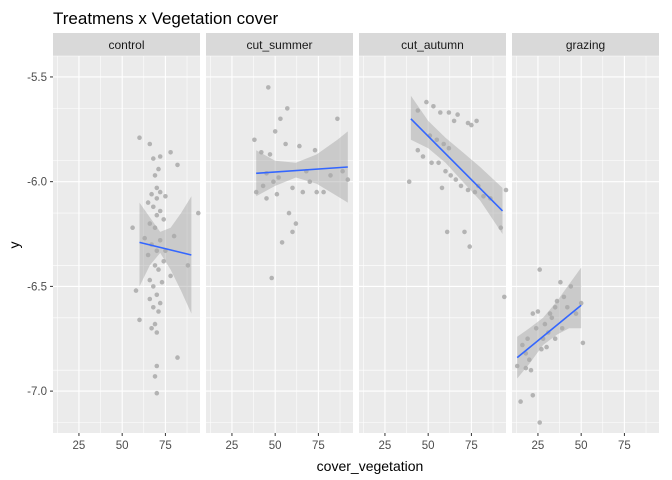 The image size is (672, 480). I want to click on y-tick-label: -7.0, so click(37, 392).